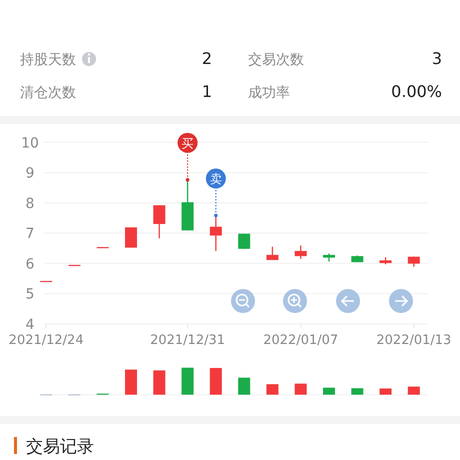 The image size is (460, 460). Describe the element at coordinates (188, 340) in the screenshot. I see `x-tick-label: 2021/12/31` at that location.